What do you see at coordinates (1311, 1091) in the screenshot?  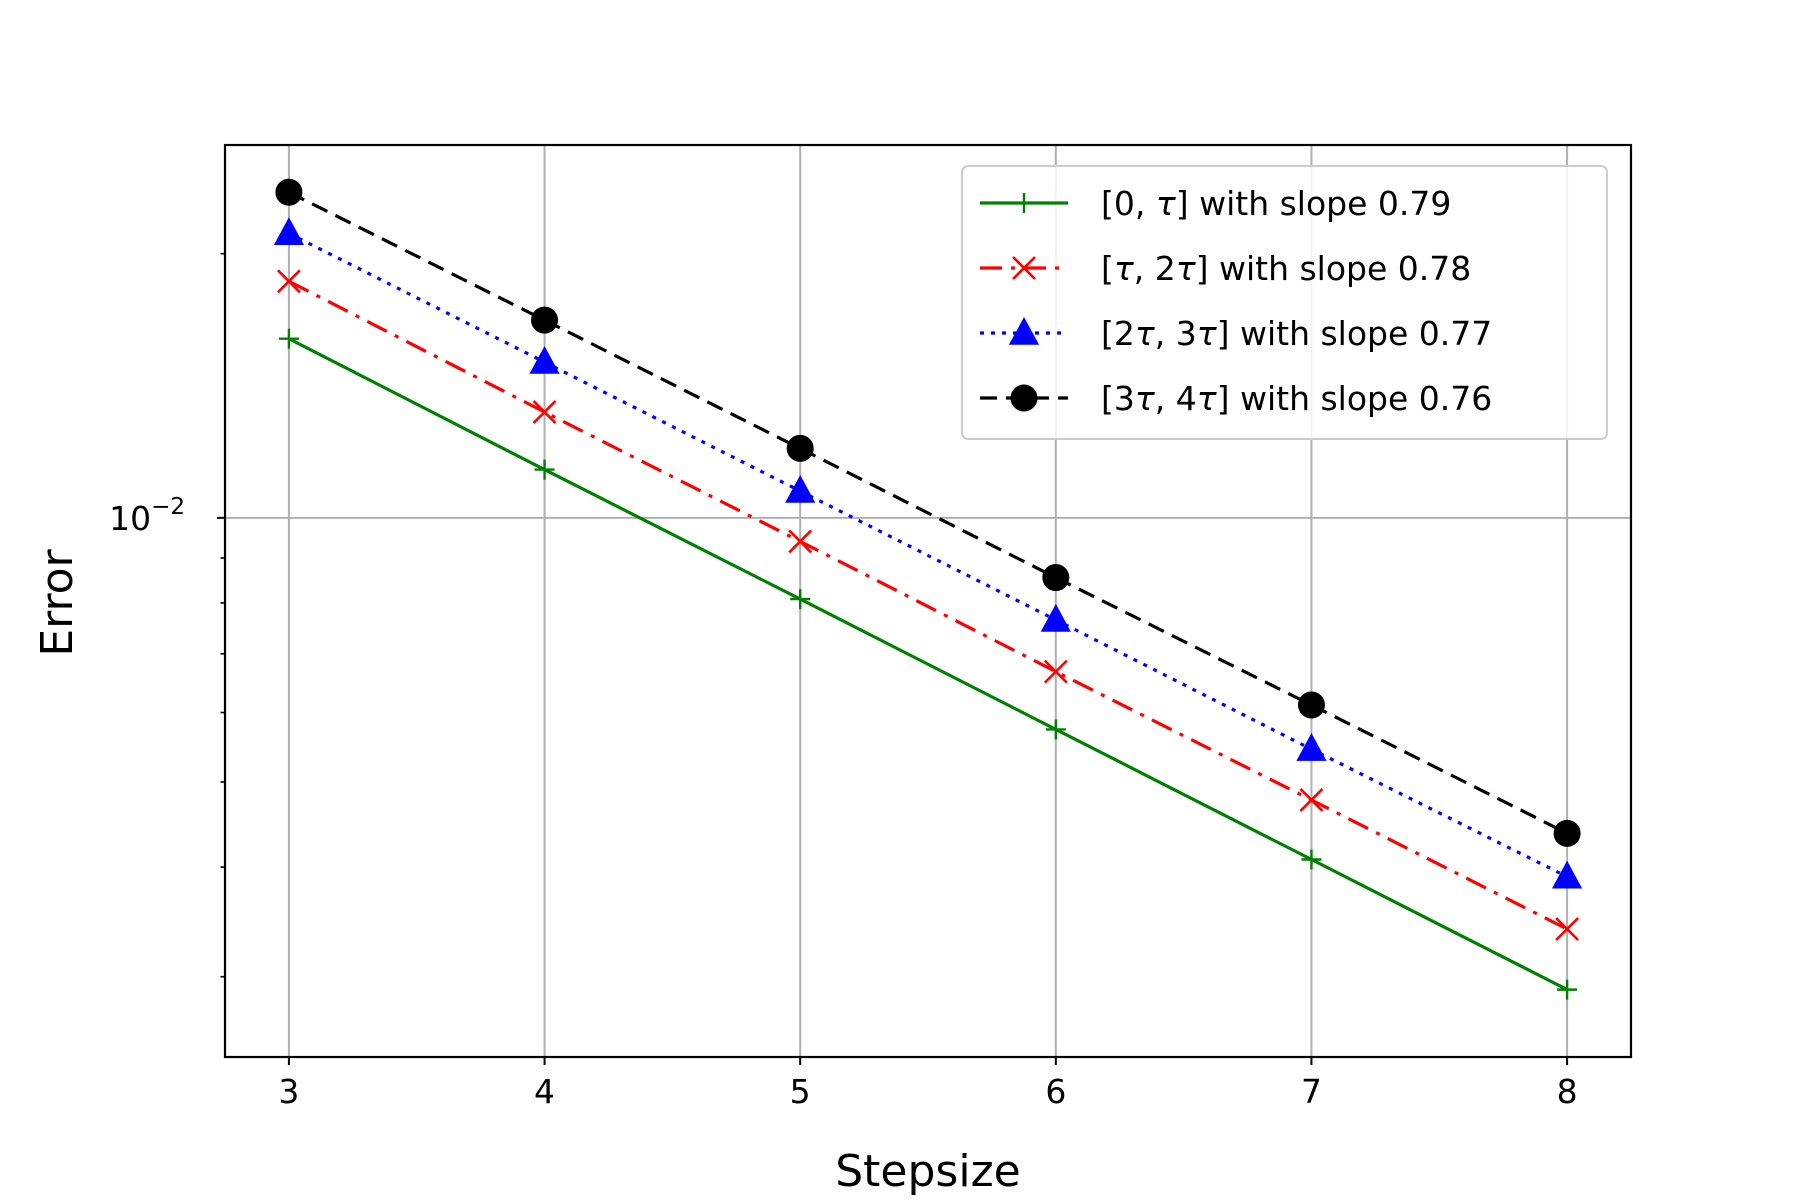 I see `x-tick-label: 7` at bounding box center [1311, 1091].